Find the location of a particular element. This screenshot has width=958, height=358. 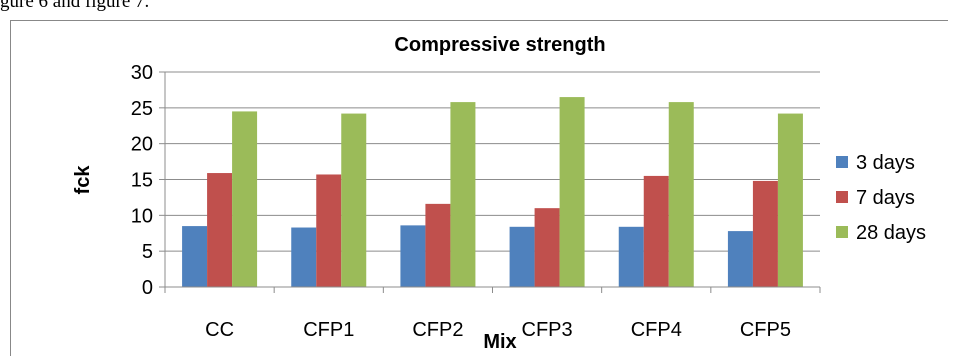

bar-cfp3-7-days is located at coordinates (547, 247).